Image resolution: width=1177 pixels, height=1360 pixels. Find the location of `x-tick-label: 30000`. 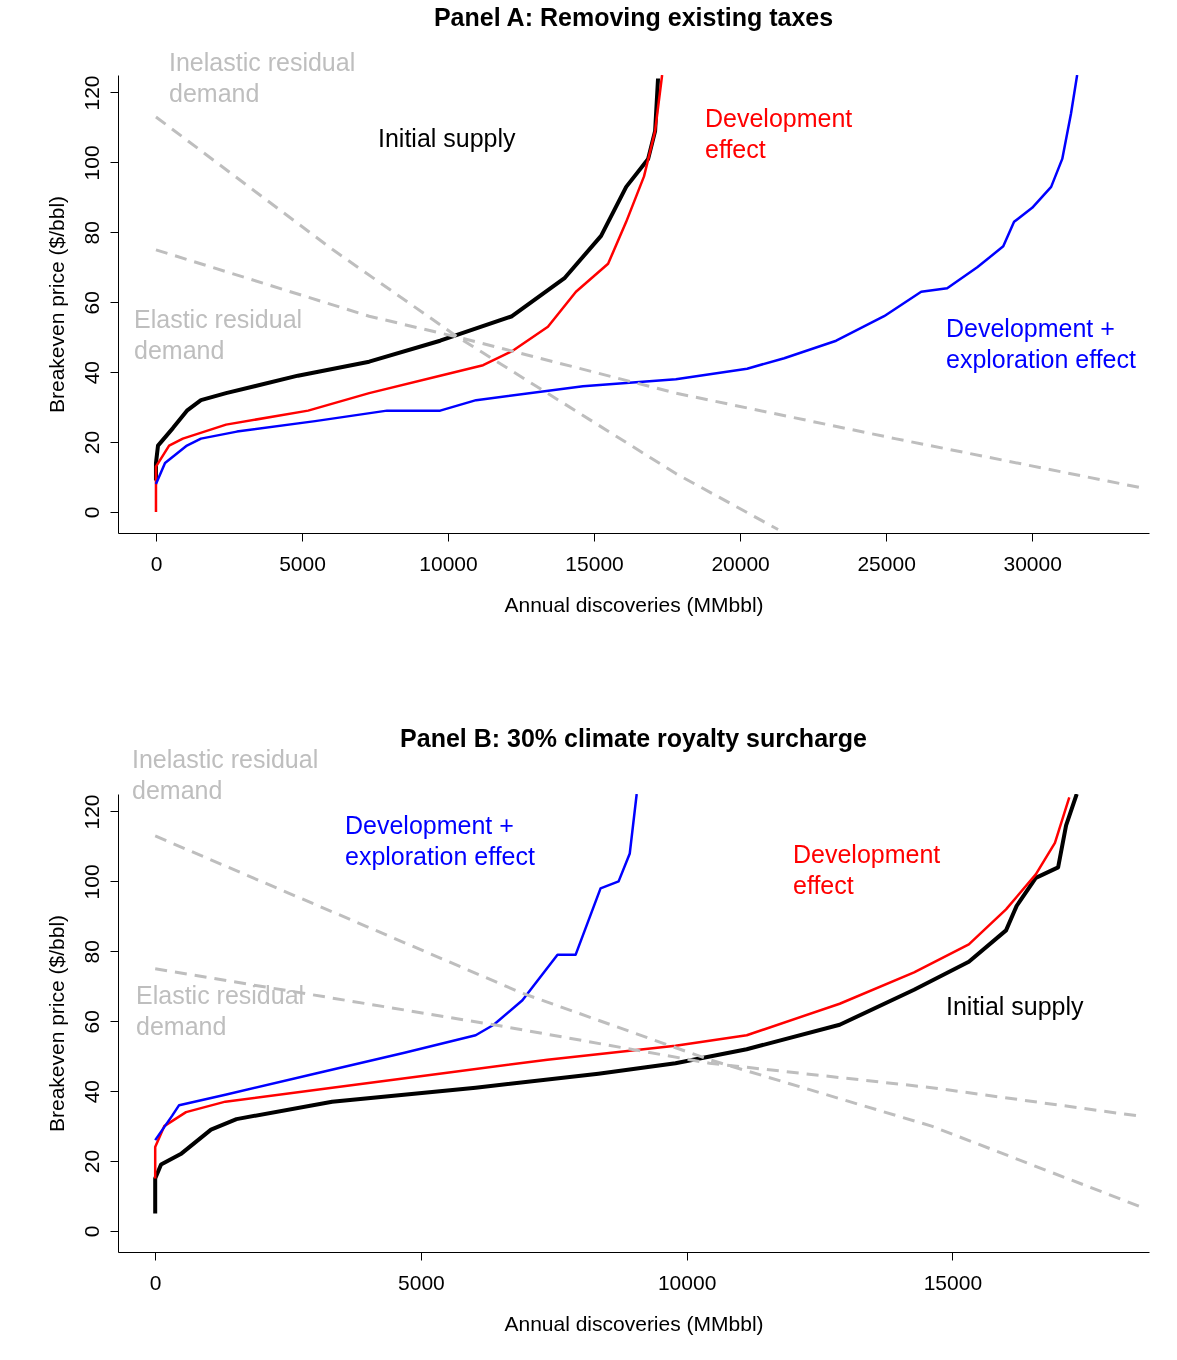

x-tick-label: 30000 is located at coordinates (1032, 563).